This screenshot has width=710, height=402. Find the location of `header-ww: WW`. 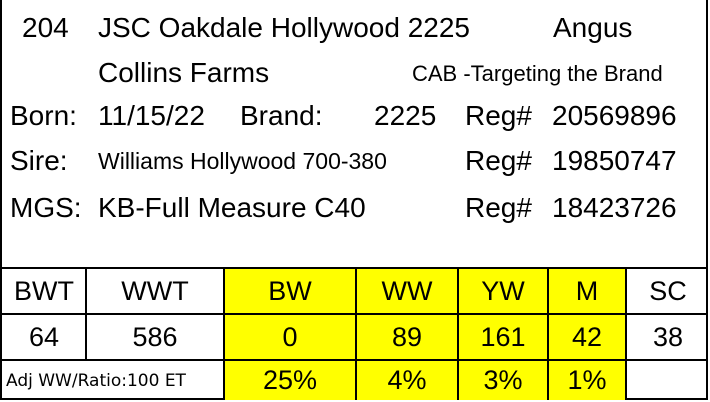

header-ww: WW is located at coordinates (407, 291).